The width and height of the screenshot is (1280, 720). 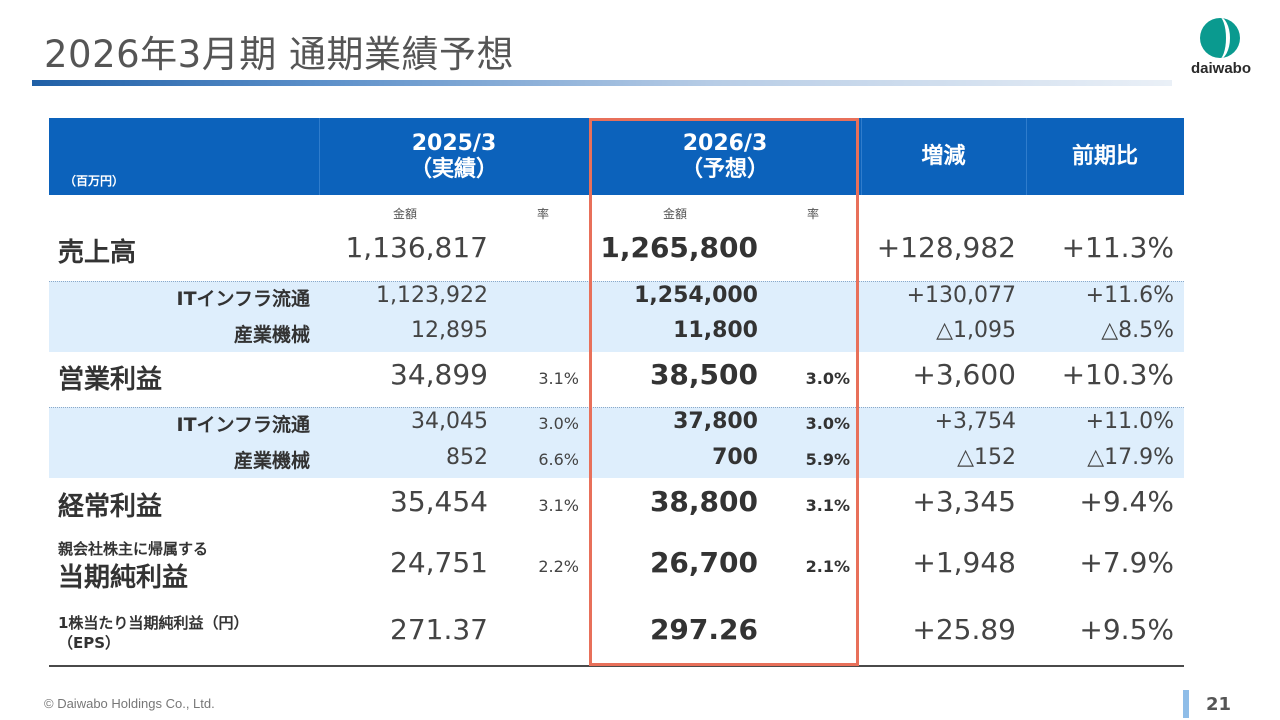 I want to click on value-2026: 26,700, so click(x=703, y=562).